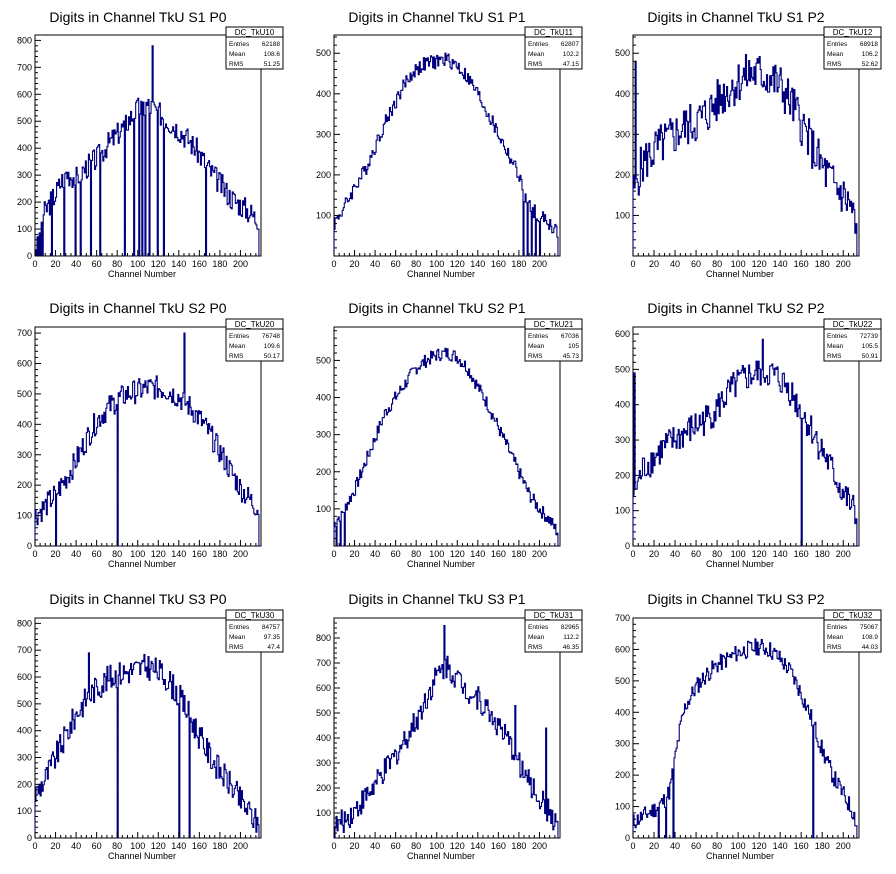  Describe the element at coordinates (571, 64) in the screenshot. I see `stats-value: 47.15` at that location.